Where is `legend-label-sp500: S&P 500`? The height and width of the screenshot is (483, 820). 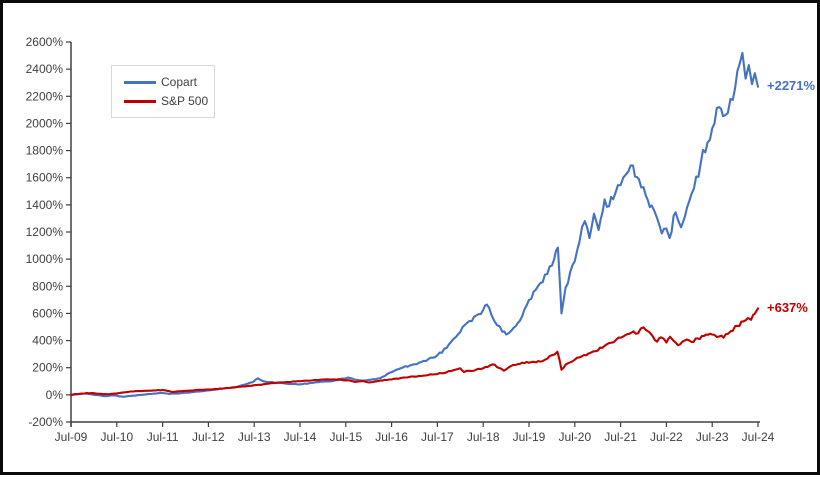 legend-label-sp500: S&P 500 is located at coordinates (185, 101).